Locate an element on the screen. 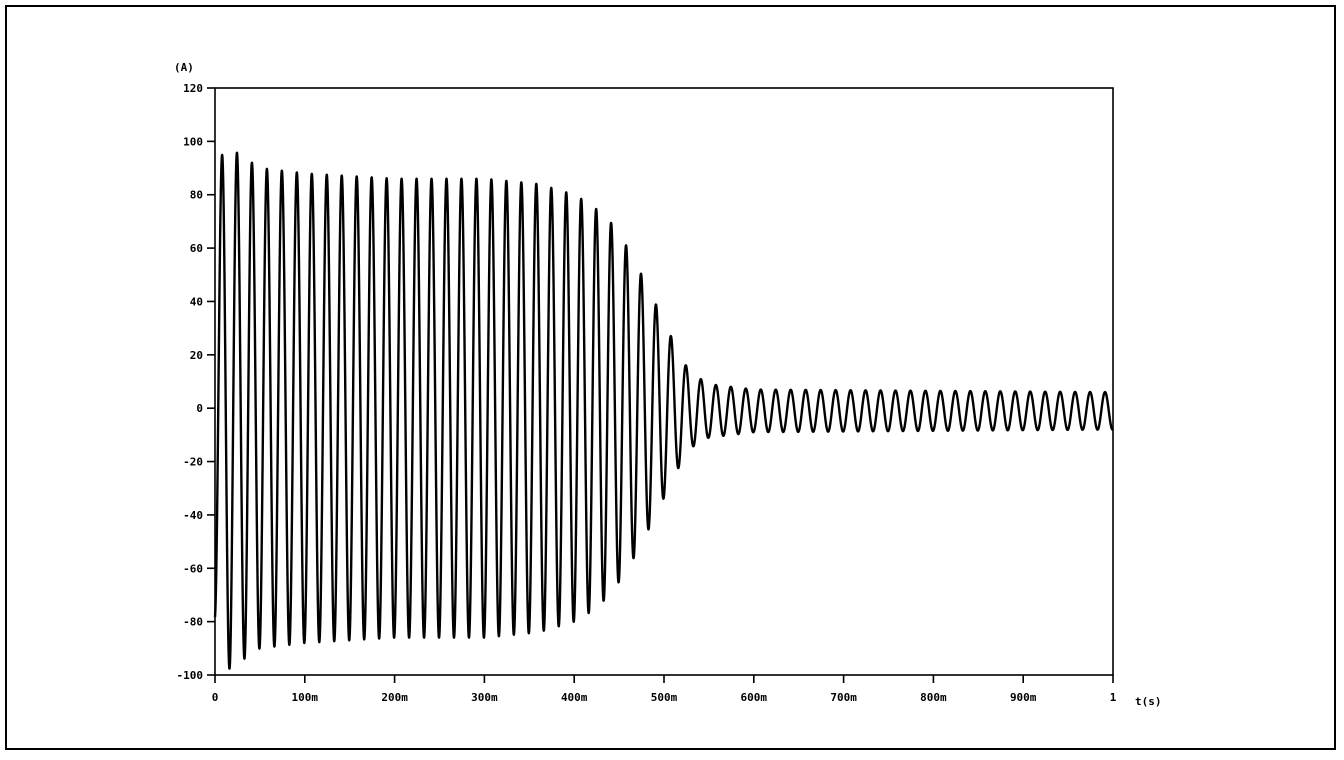 Image resolution: width=1344 pixels, height=760 pixels. x-tick-label: 900m is located at coordinates (1023, 697).